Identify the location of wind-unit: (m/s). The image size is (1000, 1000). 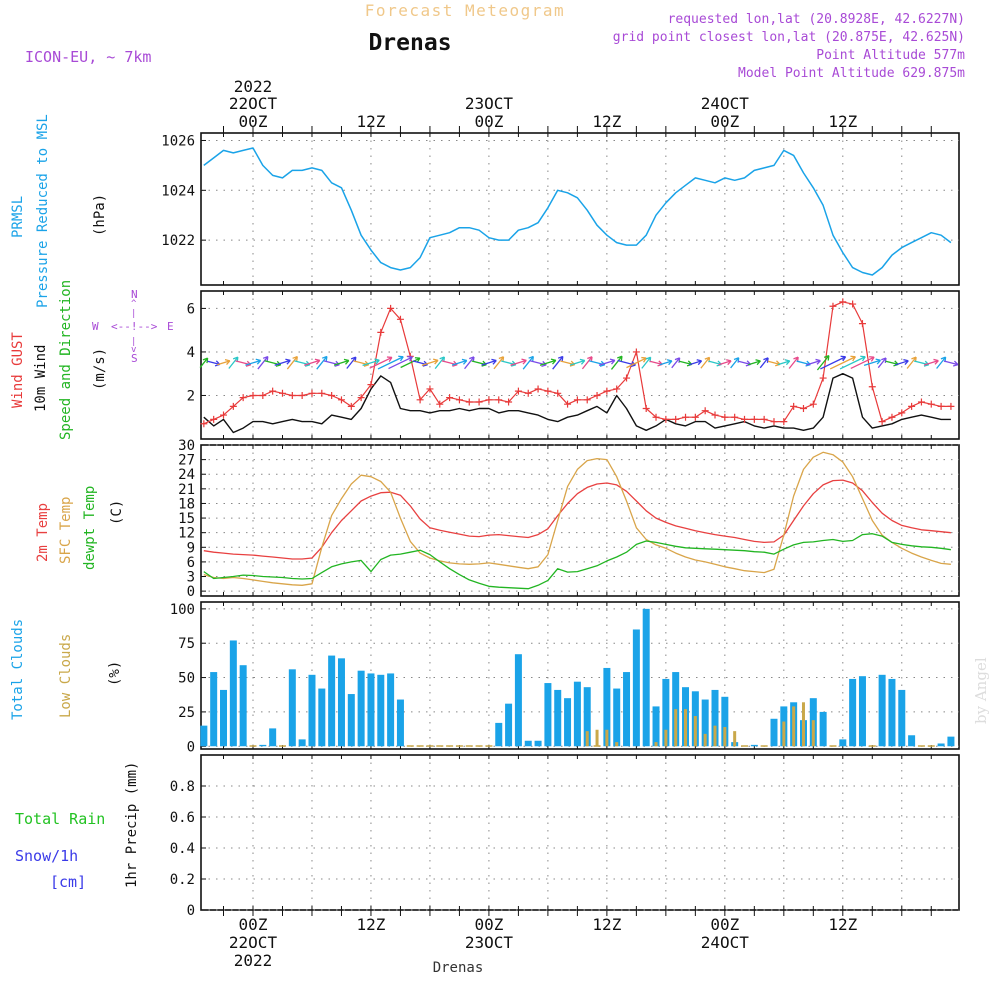
(100, 369).